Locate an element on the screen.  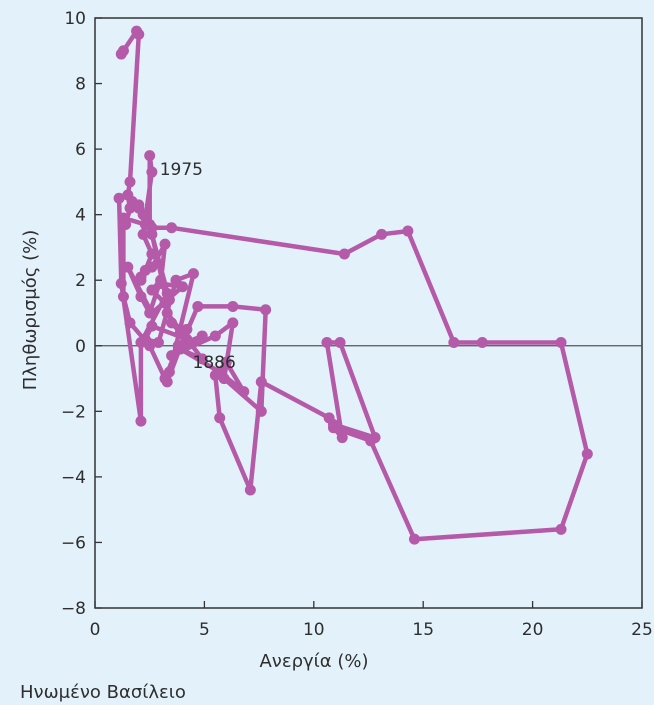
y-tick-label: 10 is located at coordinates (75, 19).